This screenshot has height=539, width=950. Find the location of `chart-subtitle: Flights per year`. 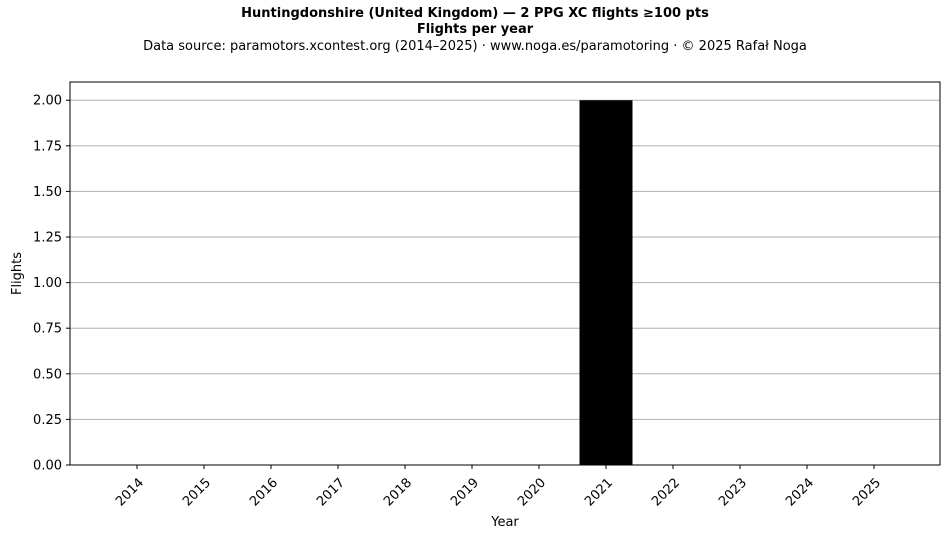

chart-subtitle: Flights per year is located at coordinates (475, 29).